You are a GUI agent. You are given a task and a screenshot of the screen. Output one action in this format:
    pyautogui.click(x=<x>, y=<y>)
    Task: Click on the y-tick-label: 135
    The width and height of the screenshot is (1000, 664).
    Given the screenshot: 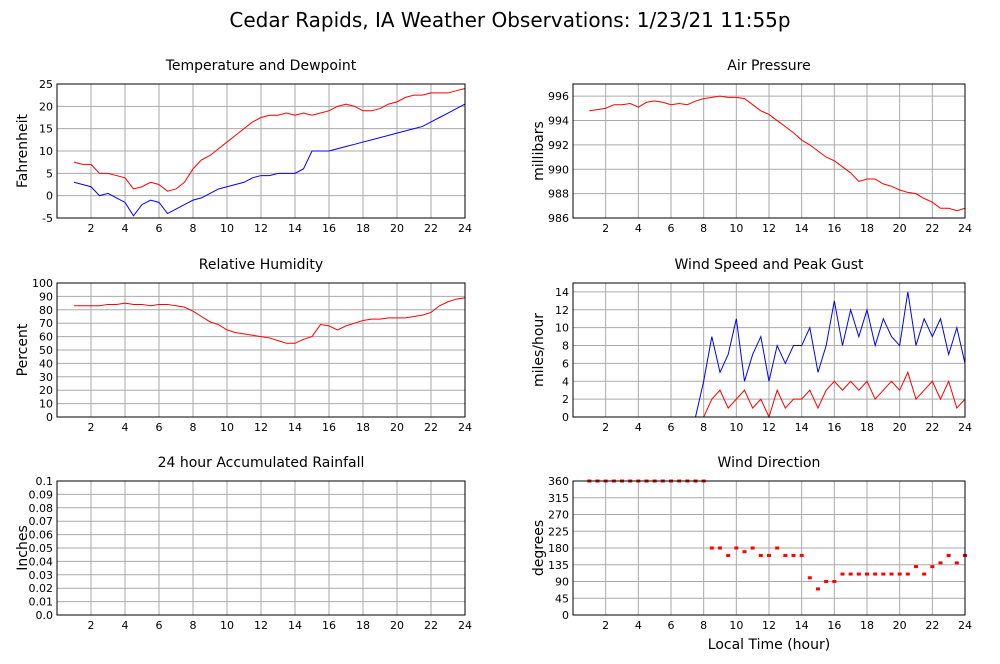 What is the action you would take?
    pyautogui.click(x=558, y=565)
    